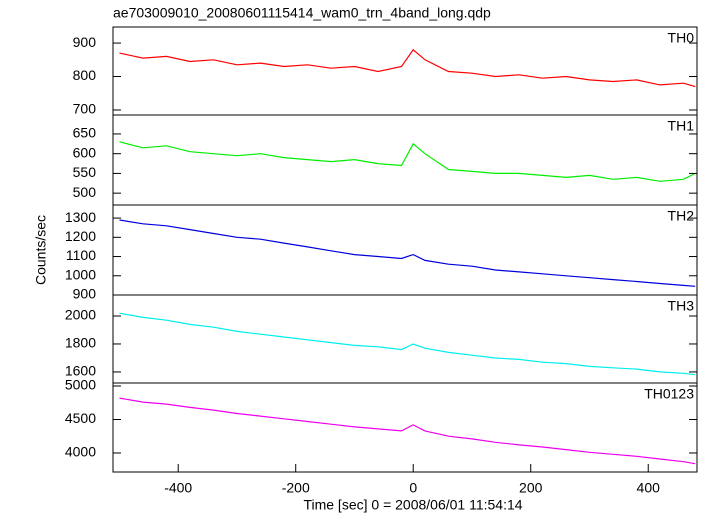 This screenshot has width=717, height=516. What do you see at coordinates (80, 274) in the screenshot?
I see `y-tick-label: 1000` at bounding box center [80, 274].